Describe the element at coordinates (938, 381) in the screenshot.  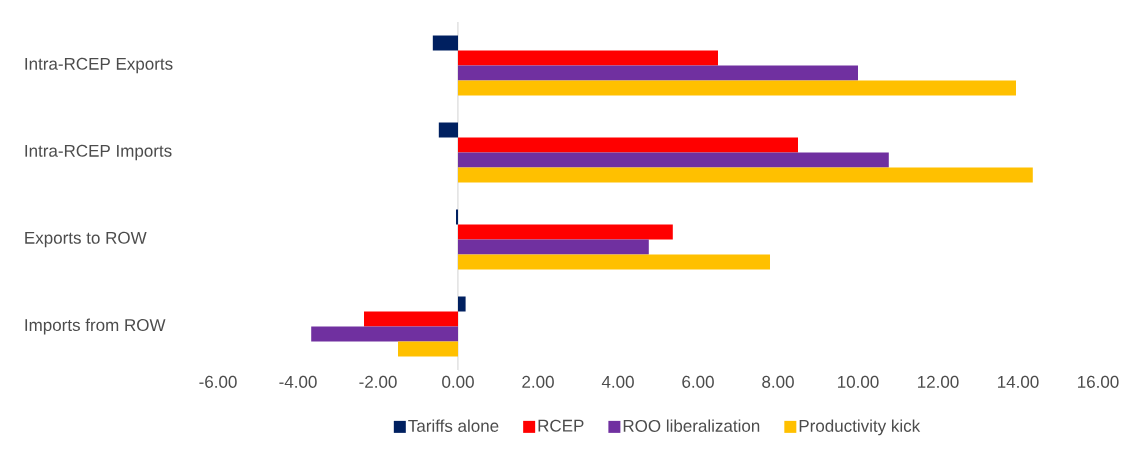
I see `x-tick-label: 12.00` at that location.